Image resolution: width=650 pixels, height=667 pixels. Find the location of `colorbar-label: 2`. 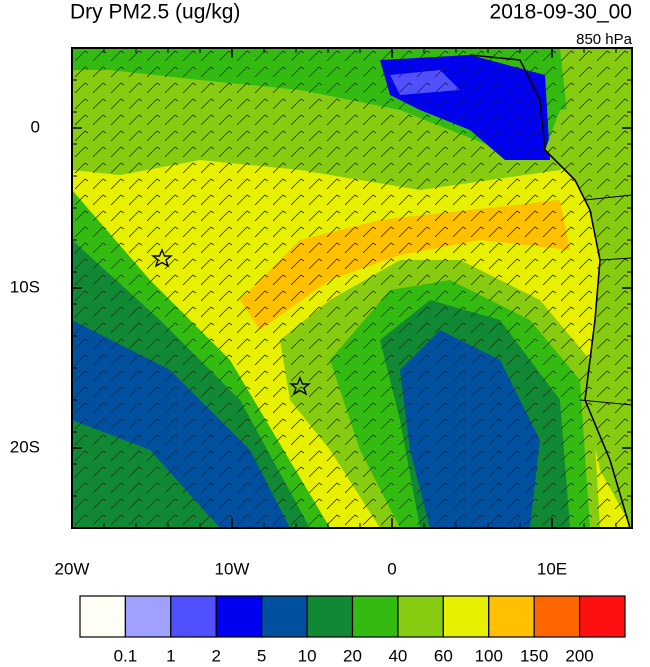

colorbar-label: 2 is located at coordinates (216, 655).